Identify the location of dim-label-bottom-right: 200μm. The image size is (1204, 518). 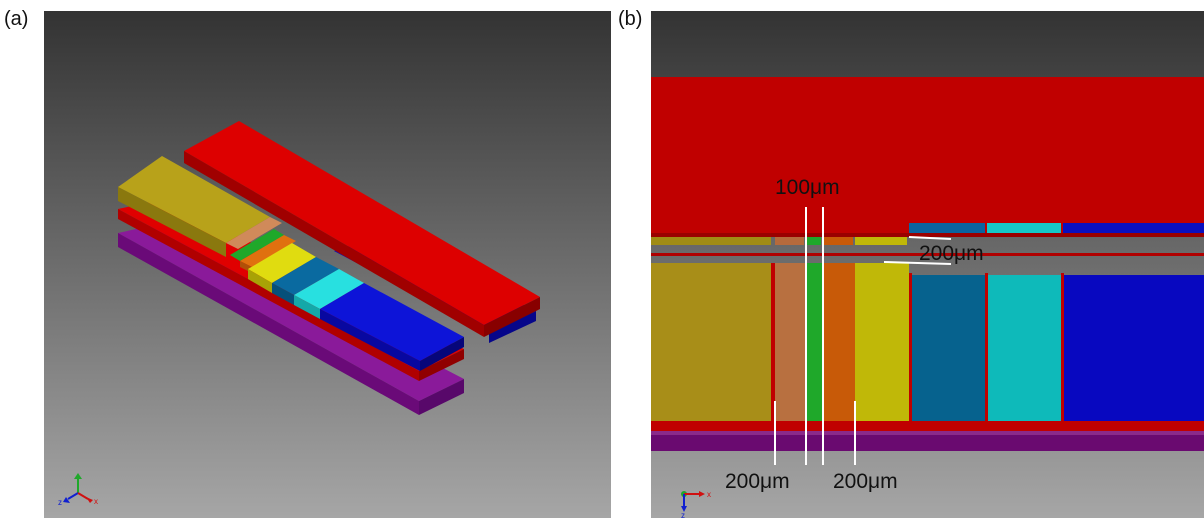
(865, 481).